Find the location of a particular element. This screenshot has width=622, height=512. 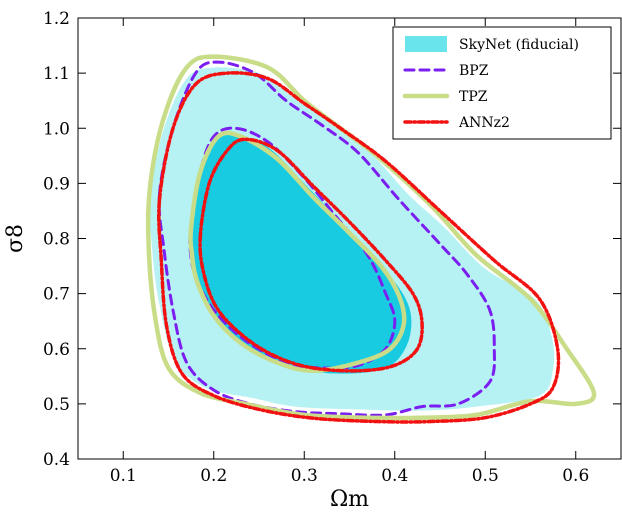

x-tick-label: 0.5 is located at coordinates (485, 476).